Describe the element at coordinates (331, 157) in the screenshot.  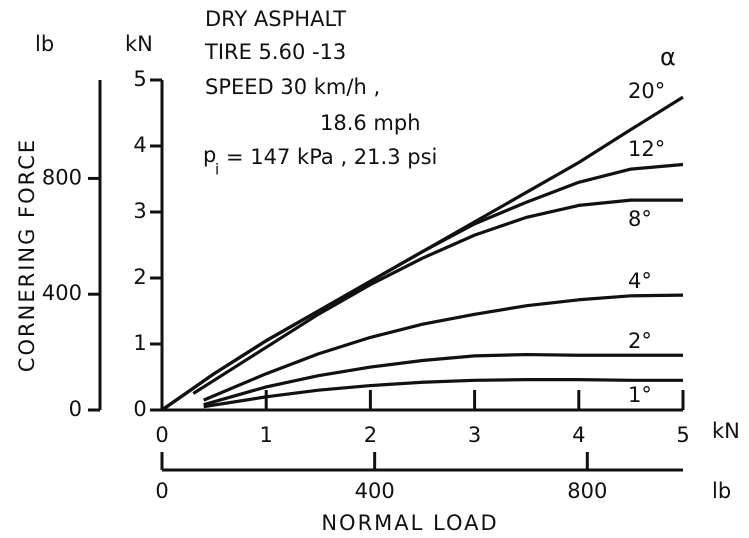
I see `annotation: = 147 kPa , 21.3 psi` at that location.